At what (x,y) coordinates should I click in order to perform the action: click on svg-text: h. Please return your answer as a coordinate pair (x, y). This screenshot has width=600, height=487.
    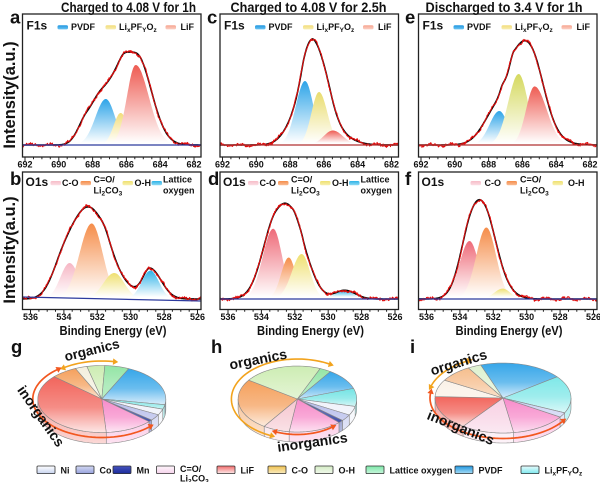
    Looking at the image, I should click on (216, 346).